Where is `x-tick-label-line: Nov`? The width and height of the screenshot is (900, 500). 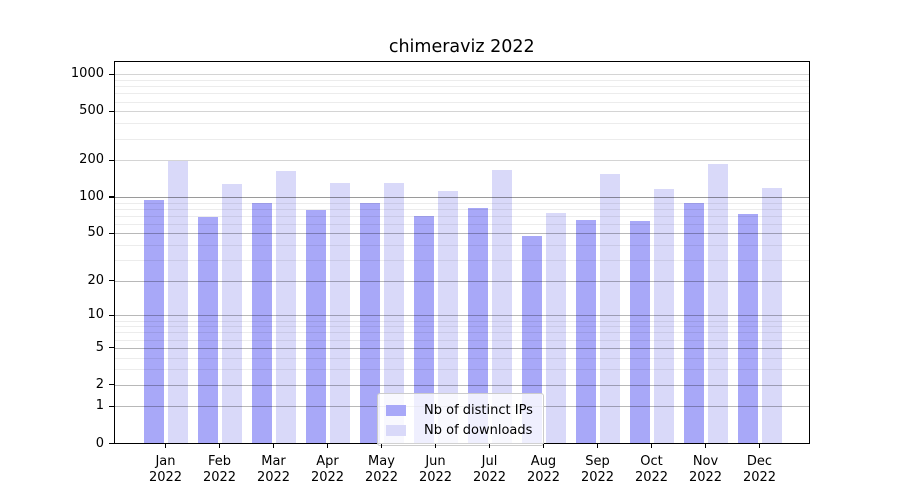 x-tick-label-line: Nov is located at coordinates (705, 461).